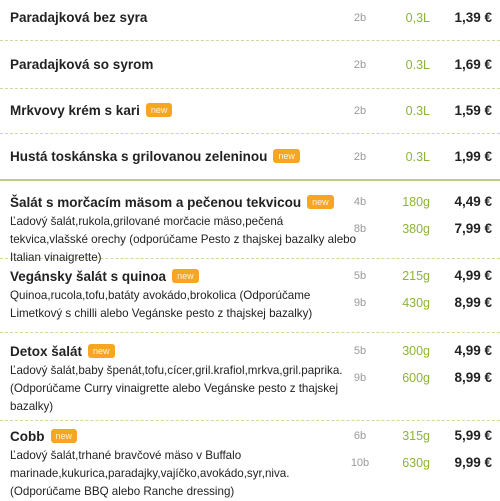 The width and height of the screenshot is (500, 501). What do you see at coordinates (473, 228) in the screenshot?
I see `price: 7,99 €` at bounding box center [473, 228].